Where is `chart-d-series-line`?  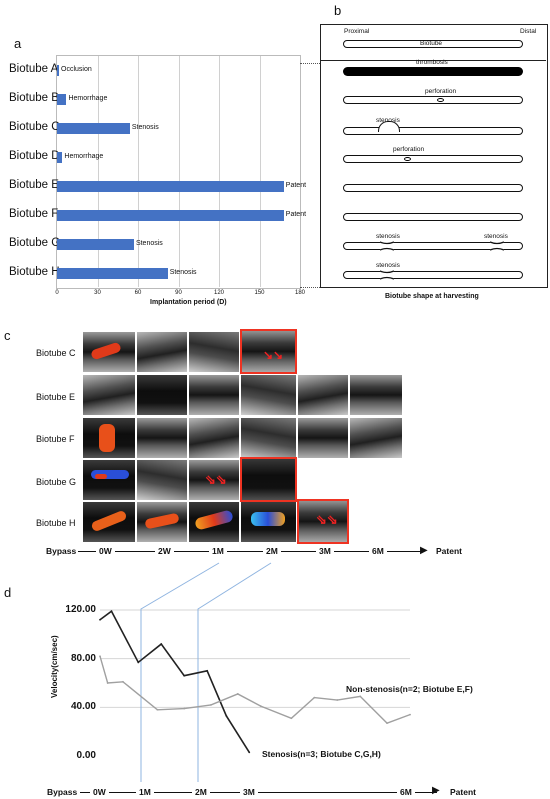 chart-d-series-line is located at coordinates (174, 681).